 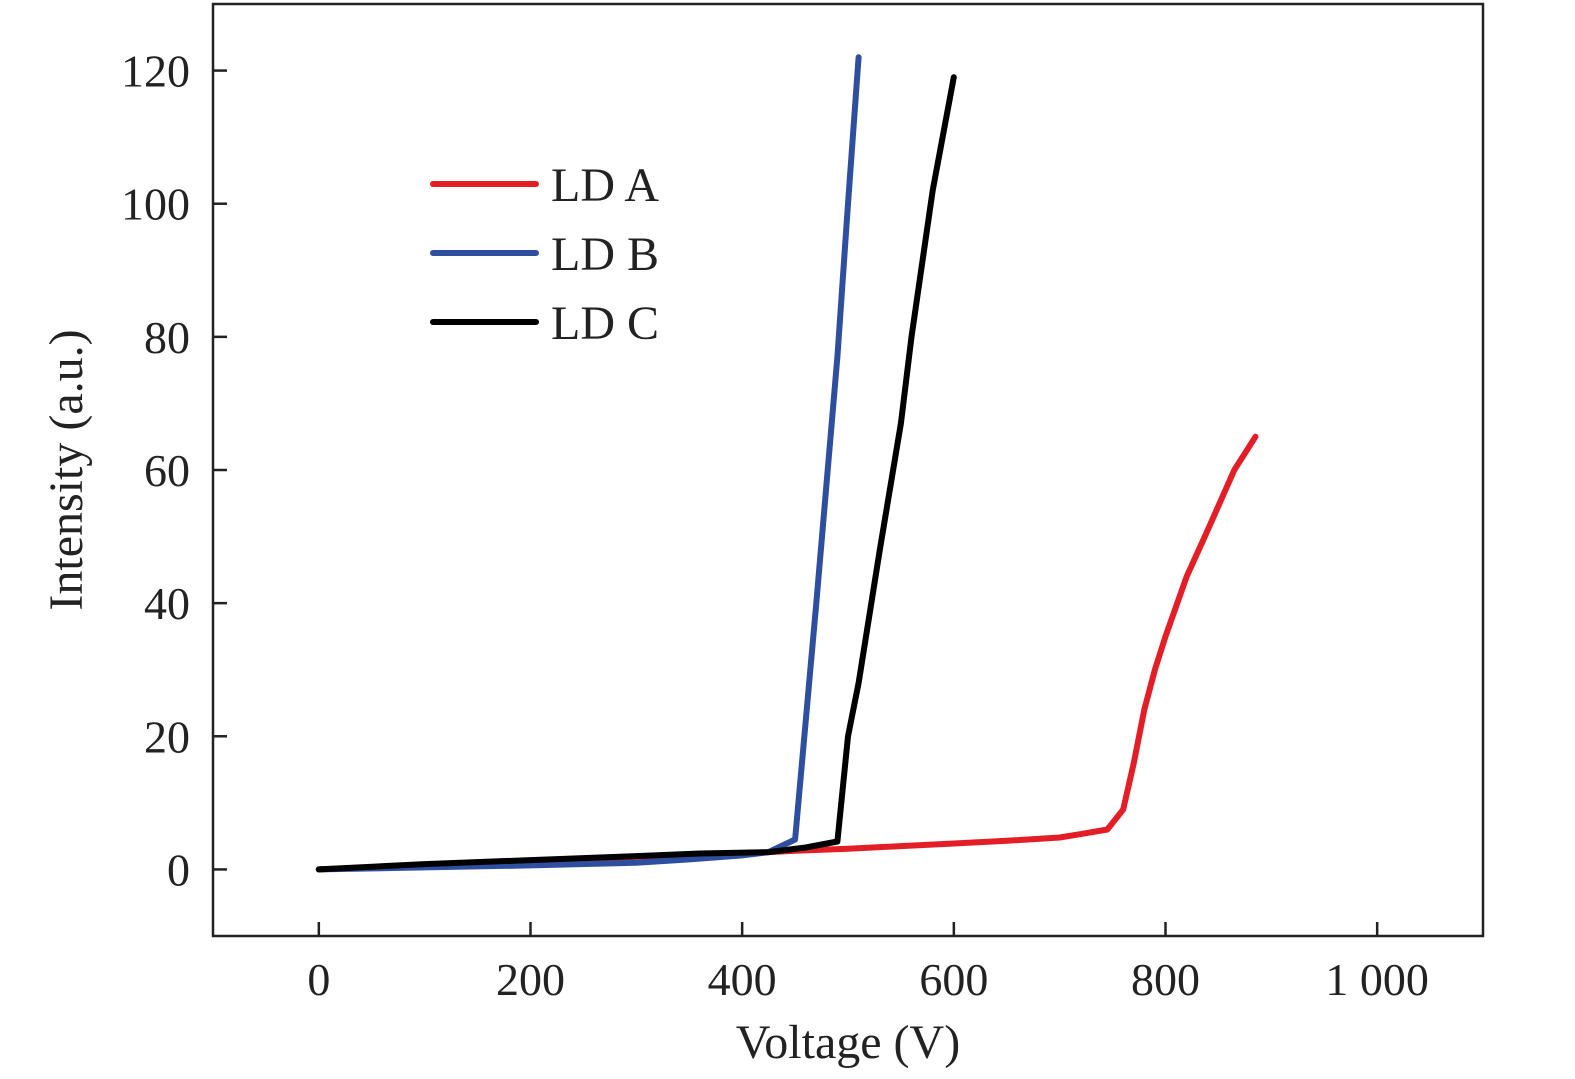 What do you see at coordinates (66, 469) in the screenshot?
I see `y-axis-title: Intensity (a.u.)` at bounding box center [66, 469].